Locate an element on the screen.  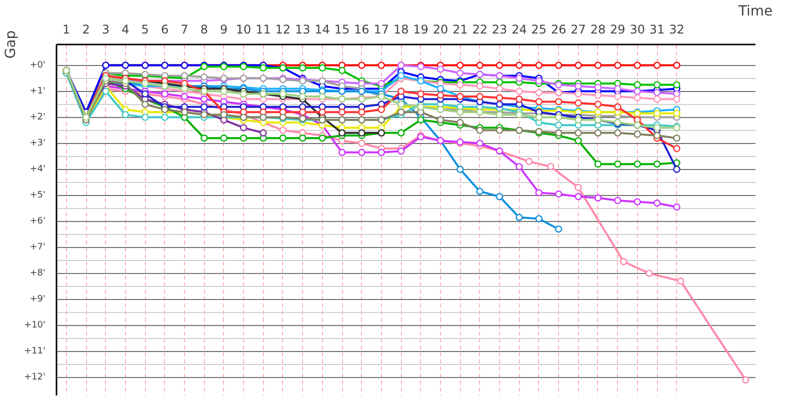
x-tick-label: 28 is located at coordinates (598, 29).